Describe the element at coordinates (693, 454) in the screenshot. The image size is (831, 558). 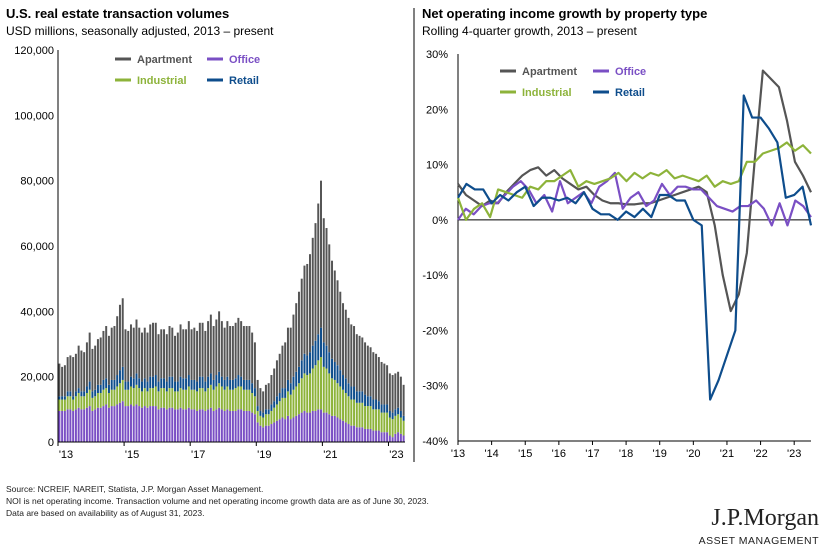
I see `right-x-tick-label: '20` at that location.